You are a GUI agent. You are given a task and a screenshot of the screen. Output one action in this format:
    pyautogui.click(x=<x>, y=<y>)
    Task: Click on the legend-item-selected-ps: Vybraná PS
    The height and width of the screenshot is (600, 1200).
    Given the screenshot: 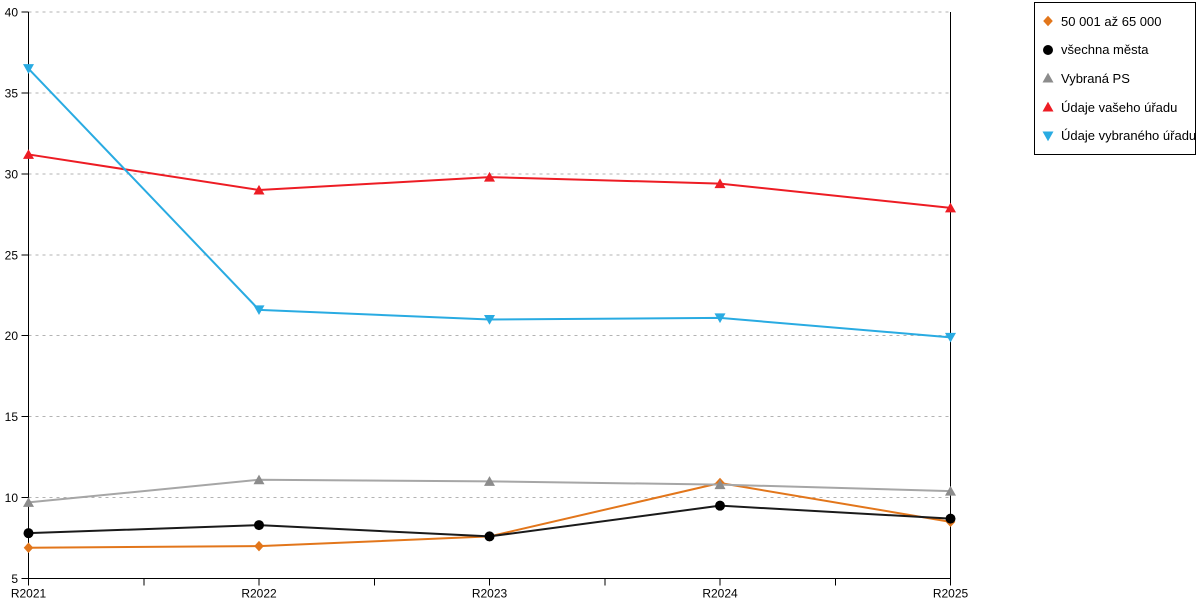 What is the action you would take?
    pyautogui.click(x=1115, y=78)
    